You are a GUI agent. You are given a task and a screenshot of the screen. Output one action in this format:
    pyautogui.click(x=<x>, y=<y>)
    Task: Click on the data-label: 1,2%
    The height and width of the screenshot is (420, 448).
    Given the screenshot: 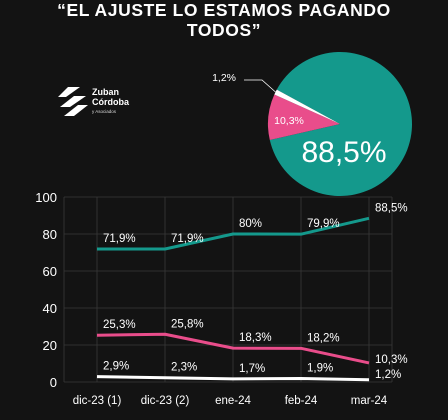 What is the action you would take?
    pyautogui.click(x=388, y=375)
    